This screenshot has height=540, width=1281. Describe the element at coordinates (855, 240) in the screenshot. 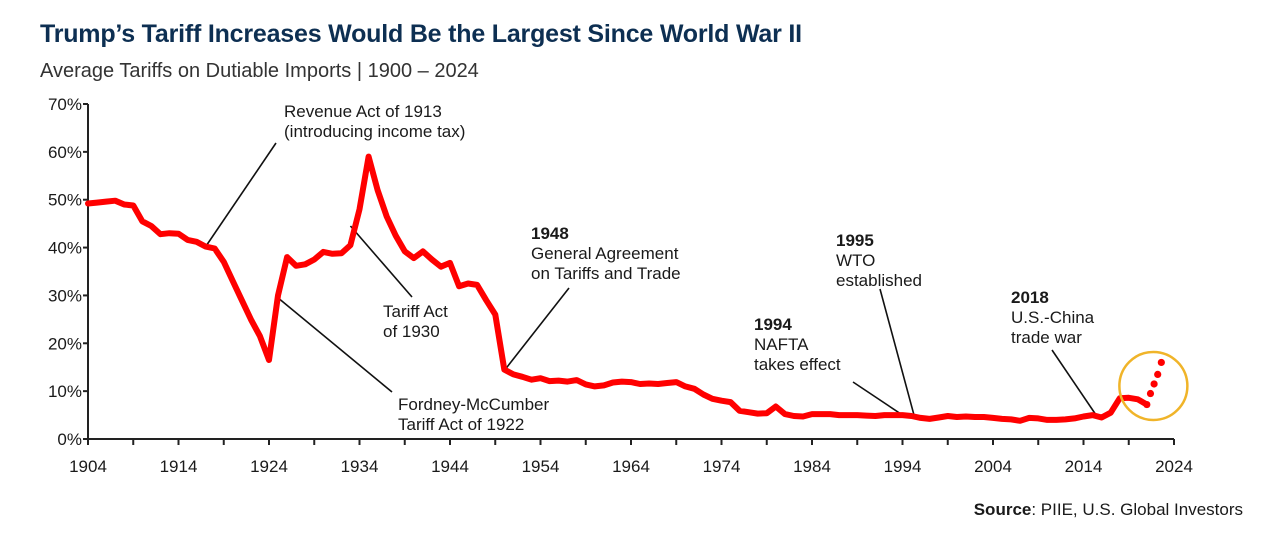

I see `annotation-year-wto-1995: 1995` at that location.